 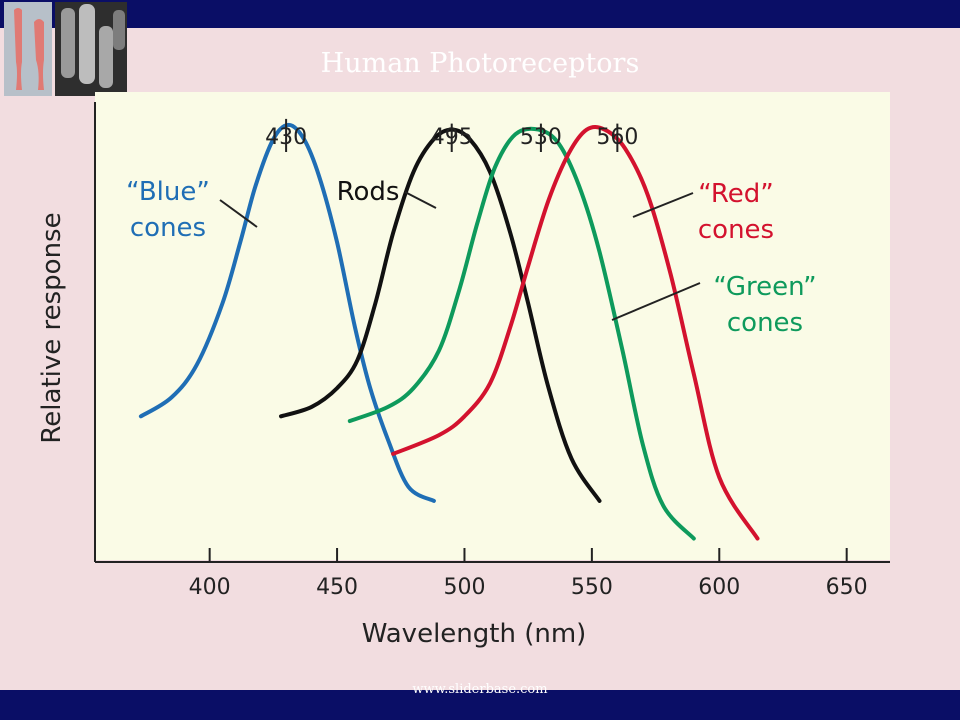 I want to click on photoreceptor-diagram-thumbnail, so click(x=28, y=49).